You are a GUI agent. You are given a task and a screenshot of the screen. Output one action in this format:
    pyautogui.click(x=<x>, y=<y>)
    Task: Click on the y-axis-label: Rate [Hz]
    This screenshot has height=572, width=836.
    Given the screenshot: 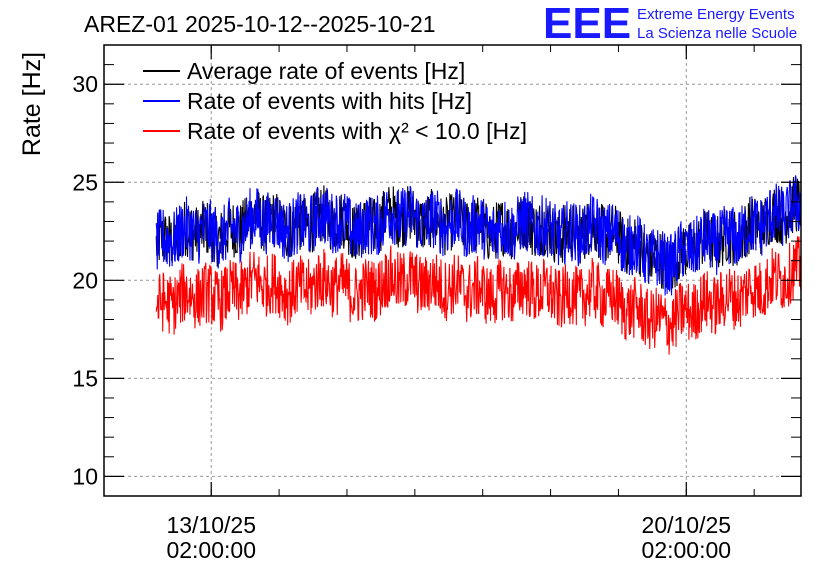 What is the action you would take?
    pyautogui.click(x=32, y=104)
    